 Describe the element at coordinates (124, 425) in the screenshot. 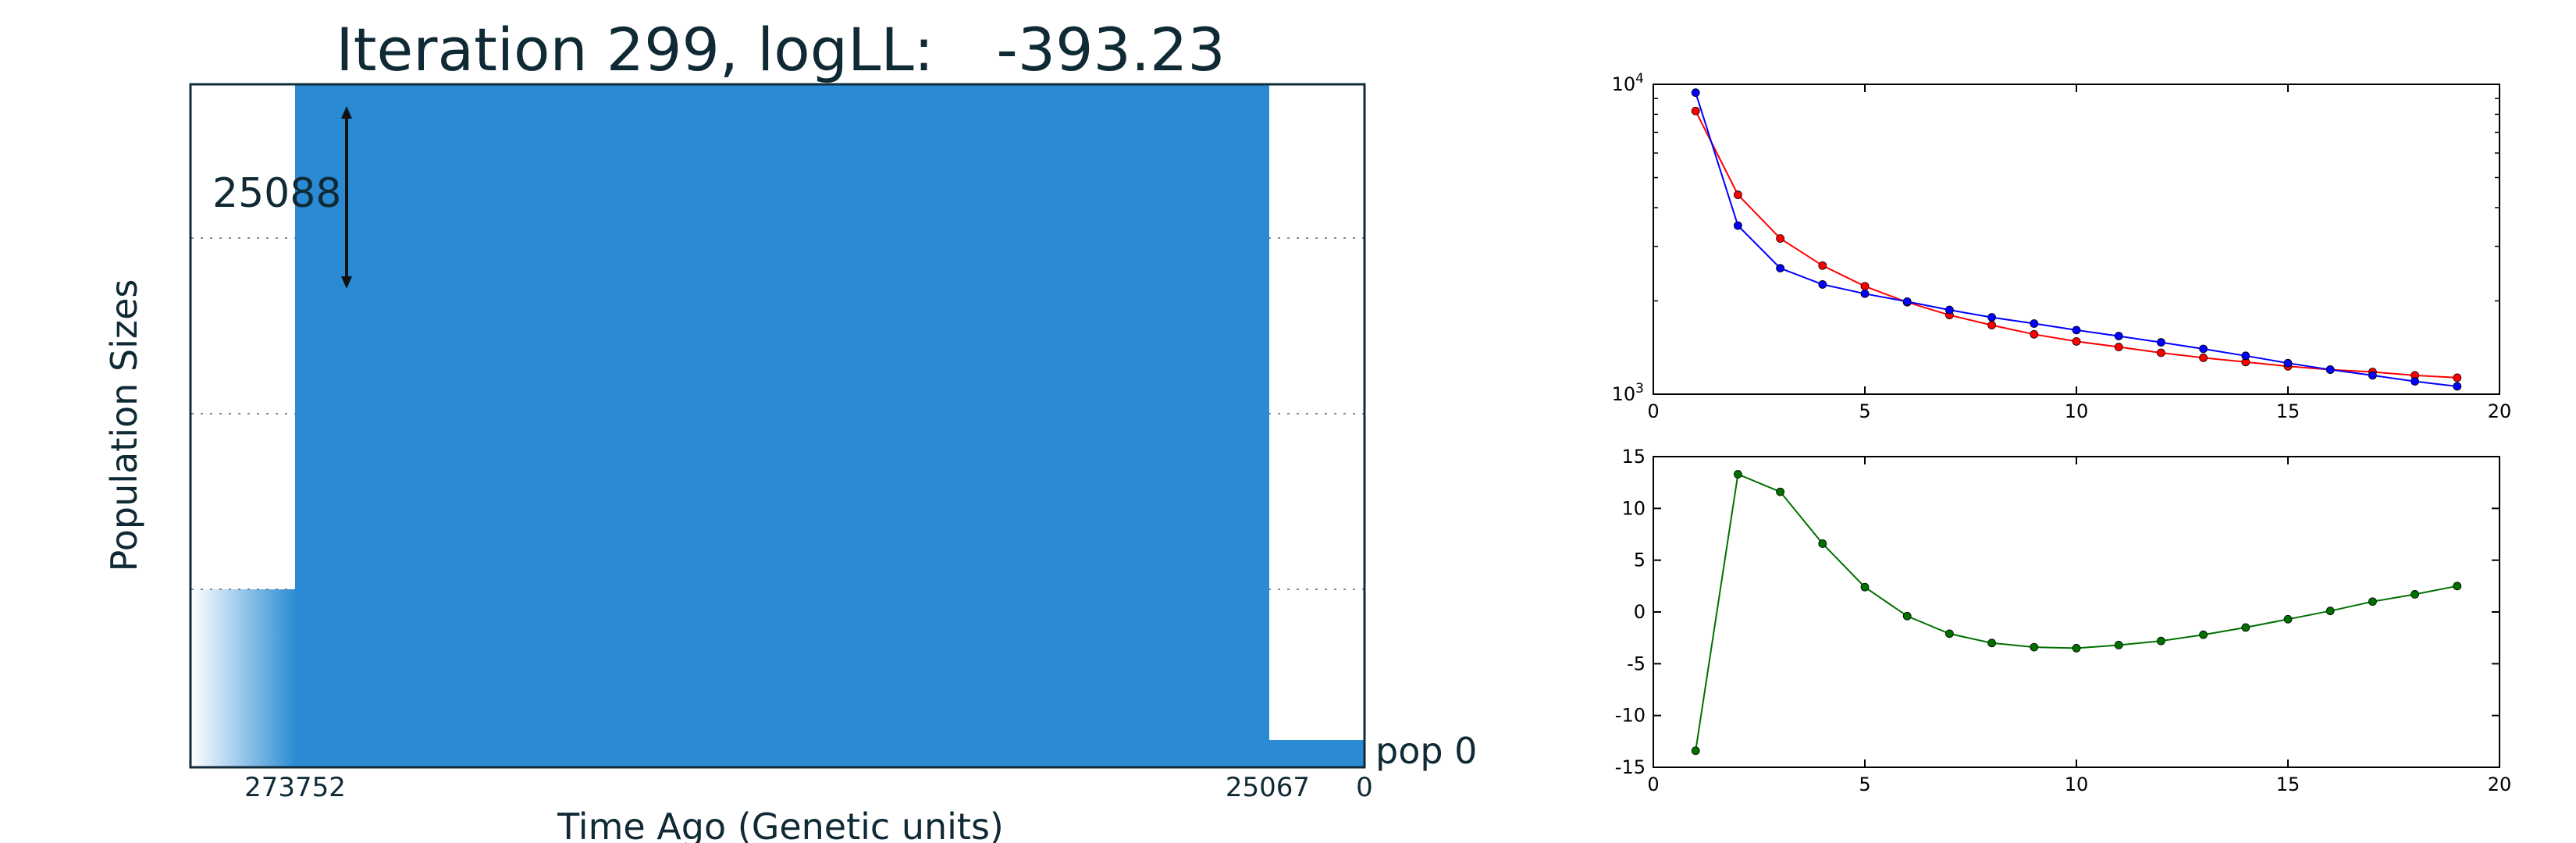

I see `y-axis-label: Population Sizes` at that location.